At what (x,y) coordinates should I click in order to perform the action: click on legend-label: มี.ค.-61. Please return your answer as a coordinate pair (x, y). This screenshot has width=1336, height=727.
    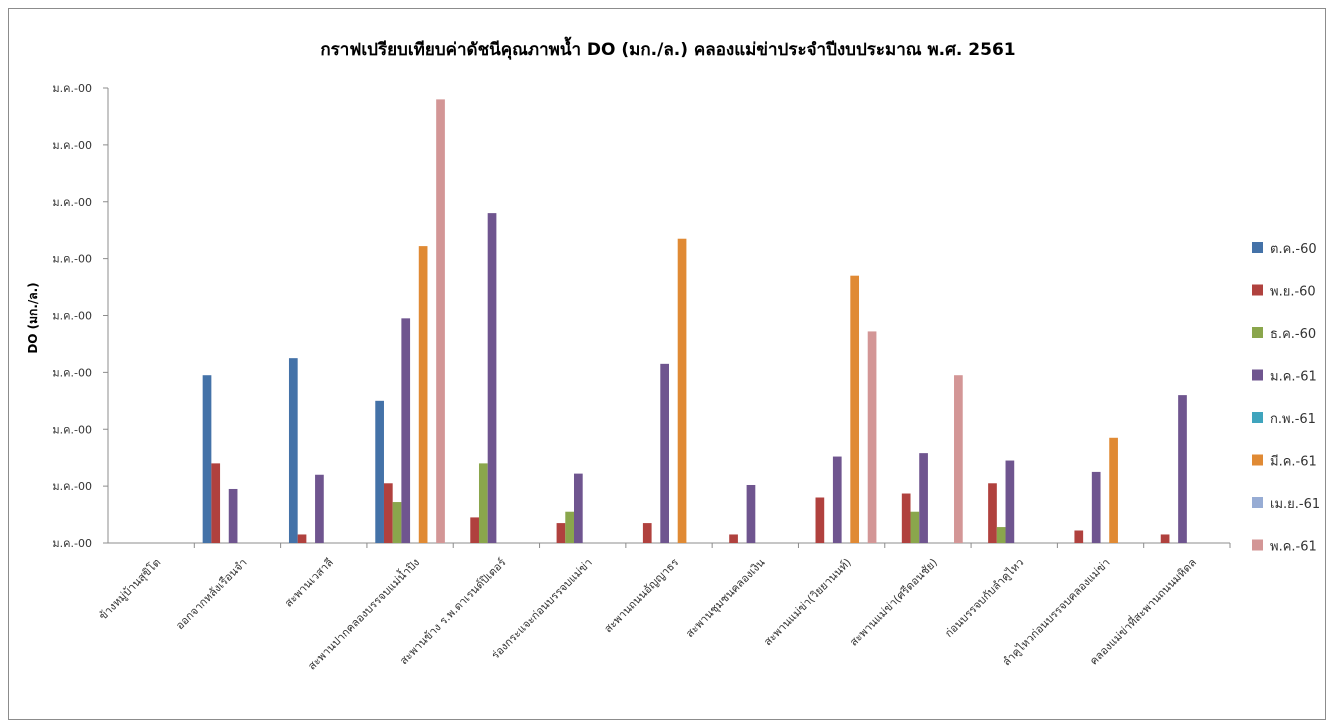
    Looking at the image, I should click on (1293, 462).